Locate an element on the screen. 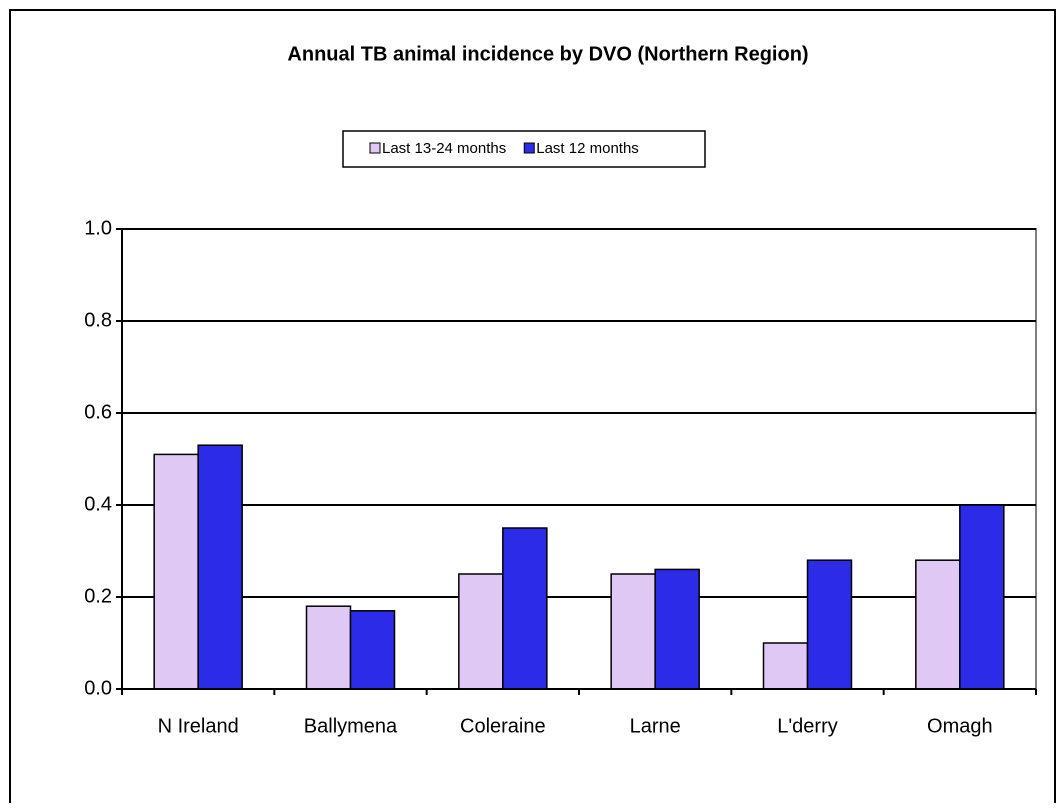  y-tick-label: 0.2 is located at coordinates (98, 596).